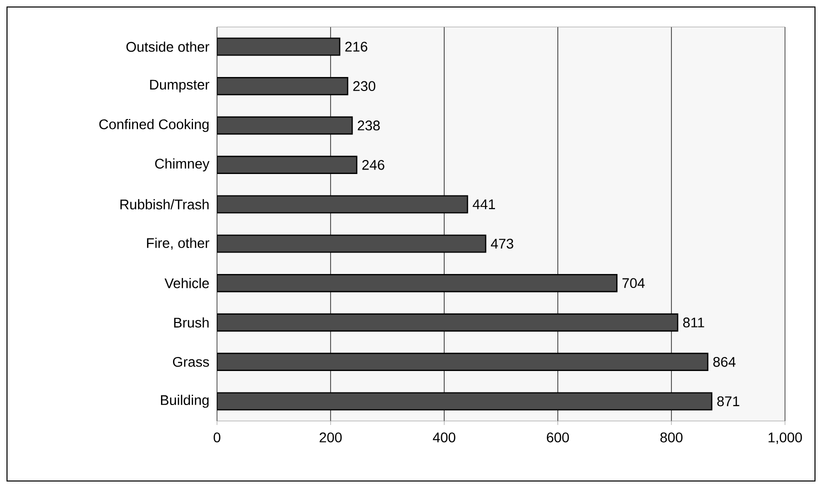 Image resolution: width=822 pixels, height=487 pixels. Describe the element at coordinates (364, 86) in the screenshot. I see `data-label: 230` at that location.